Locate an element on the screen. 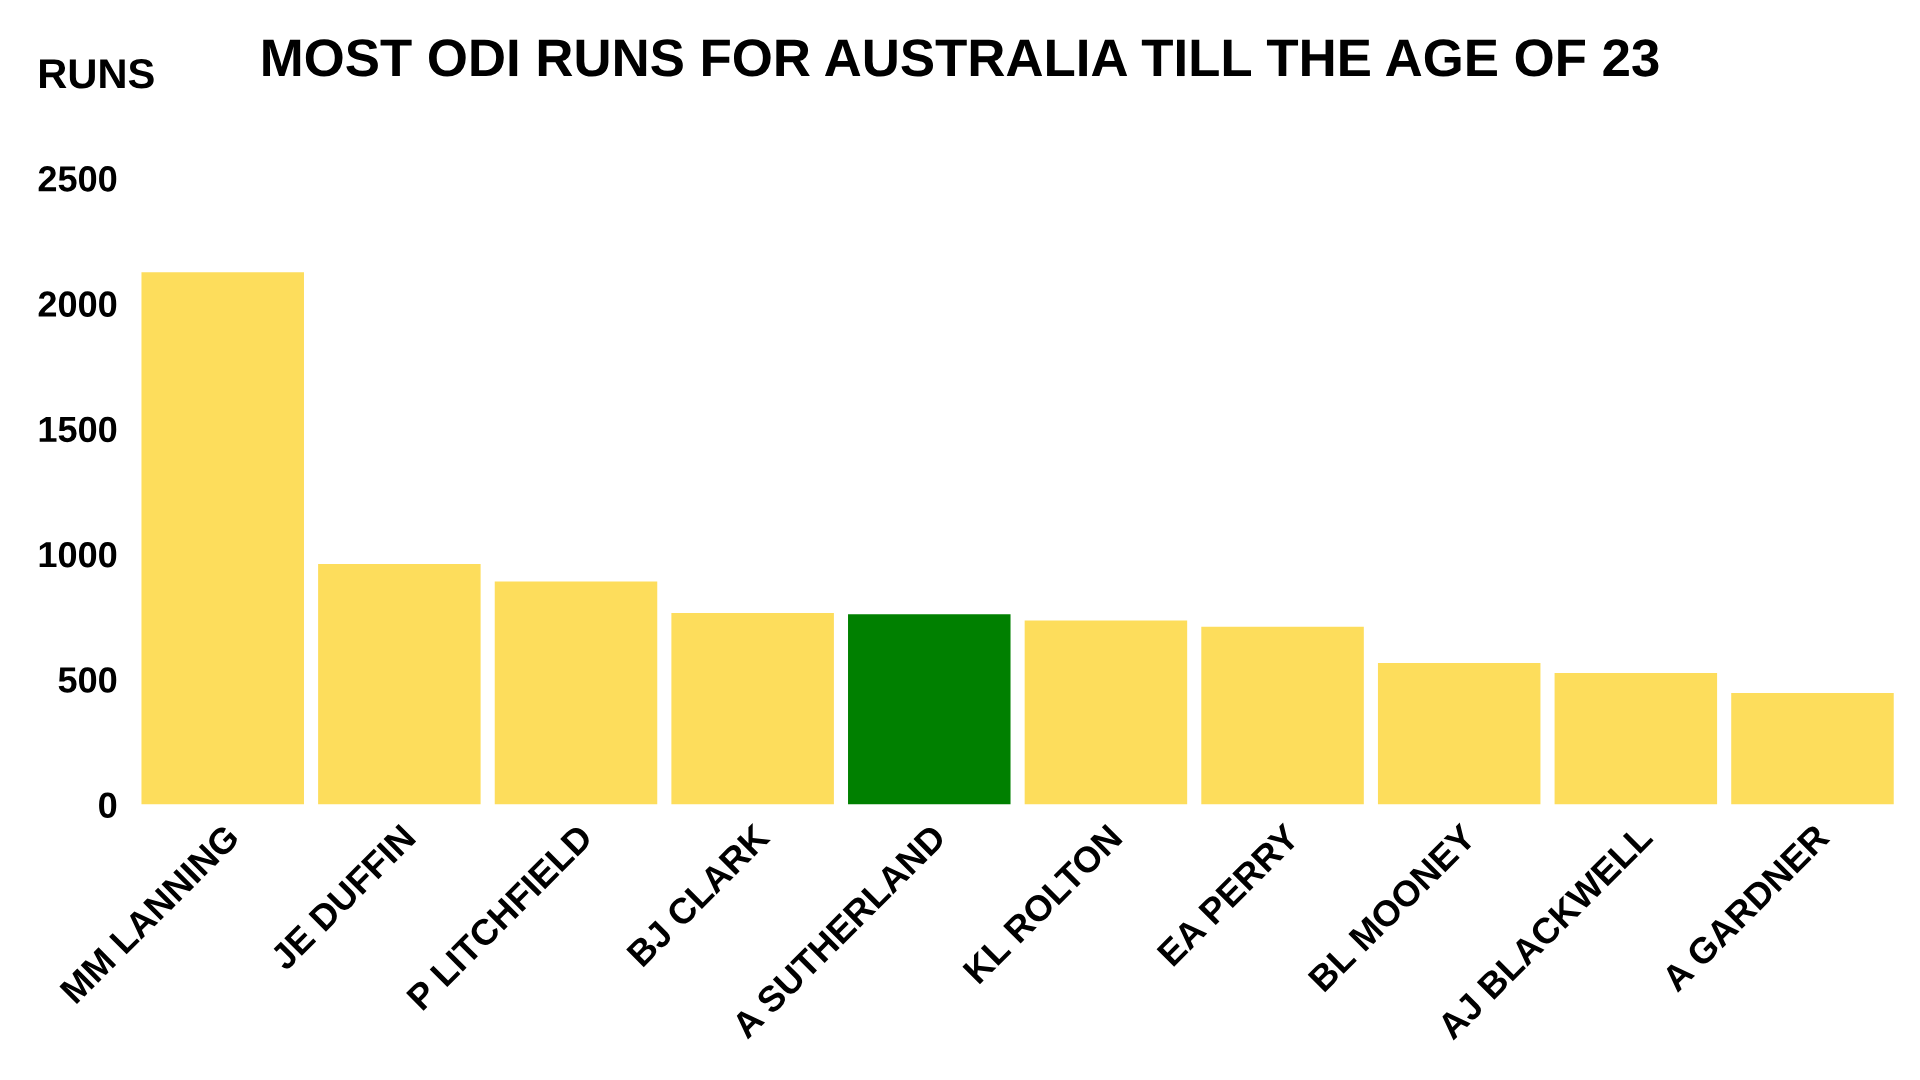  y-tick-label: 1000 is located at coordinates (78, 554).